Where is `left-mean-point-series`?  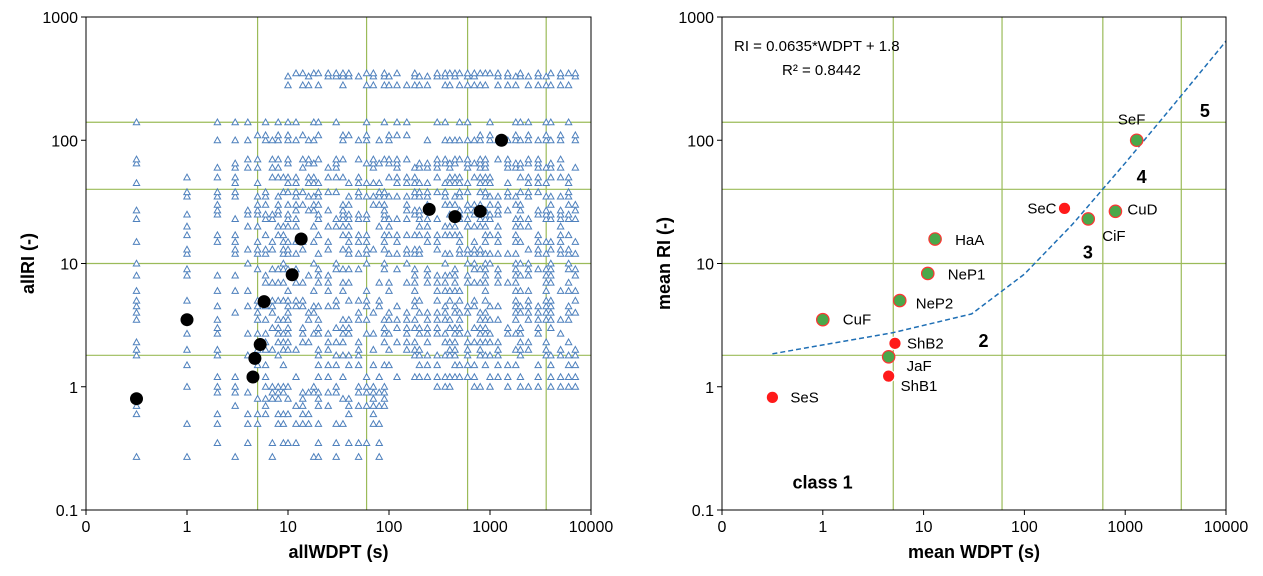 left-mean-point-series is located at coordinates (319, 269).